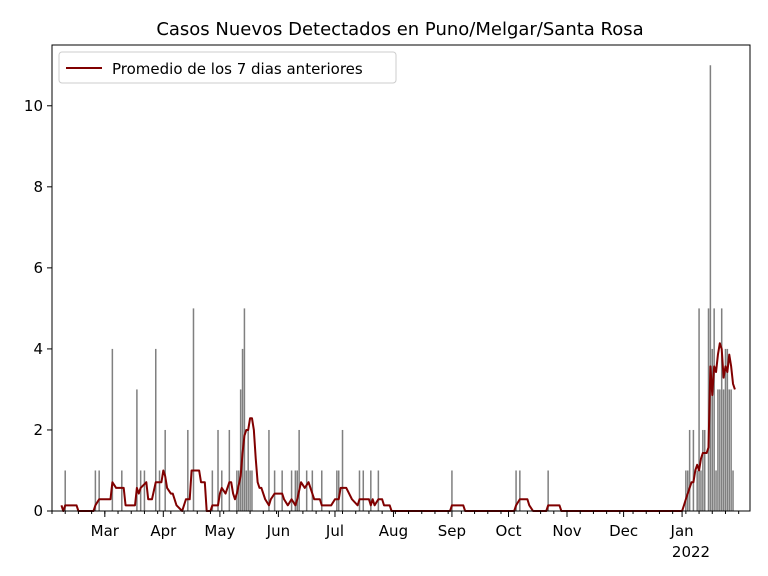 The width and height of the screenshot is (768, 576). Describe the element at coordinates (219, 531) in the screenshot. I see `x-tick-label: May` at that location.